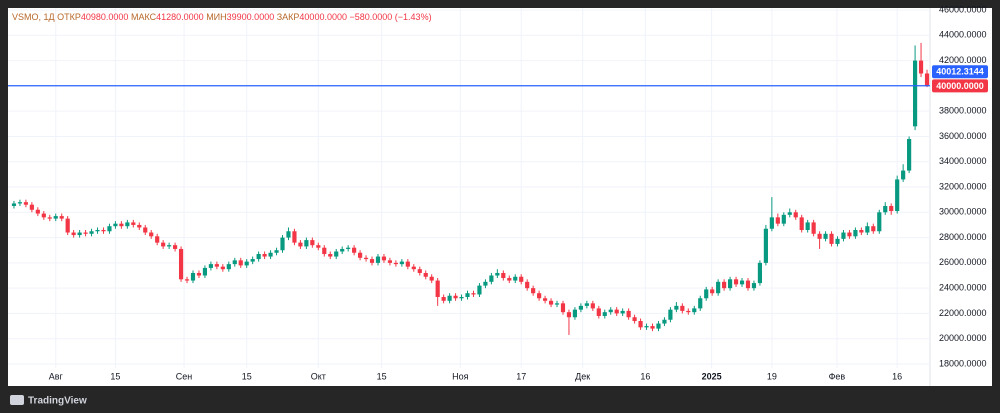 This screenshot has width=1000, height=413. Describe the element at coordinates (48, 401) in the screenshot. I see `footer: TradingView` at that location.